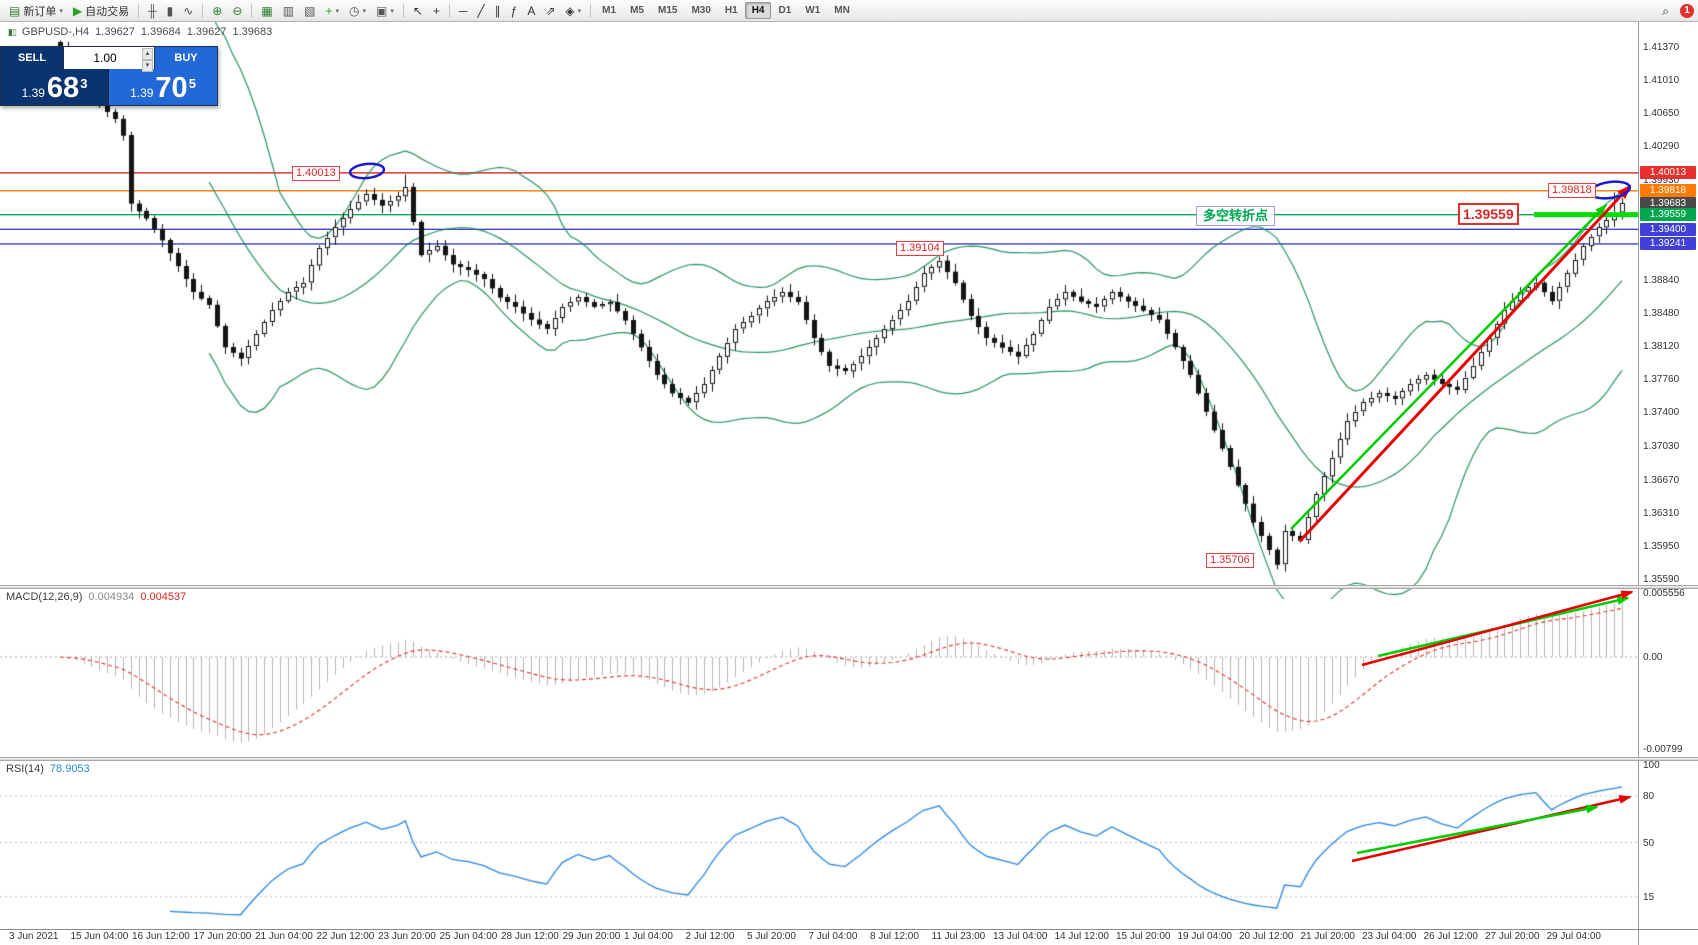  Describe the element at coordinates (329, 10) in the screenshot. I see `add-indicator-icon: +` at that location.